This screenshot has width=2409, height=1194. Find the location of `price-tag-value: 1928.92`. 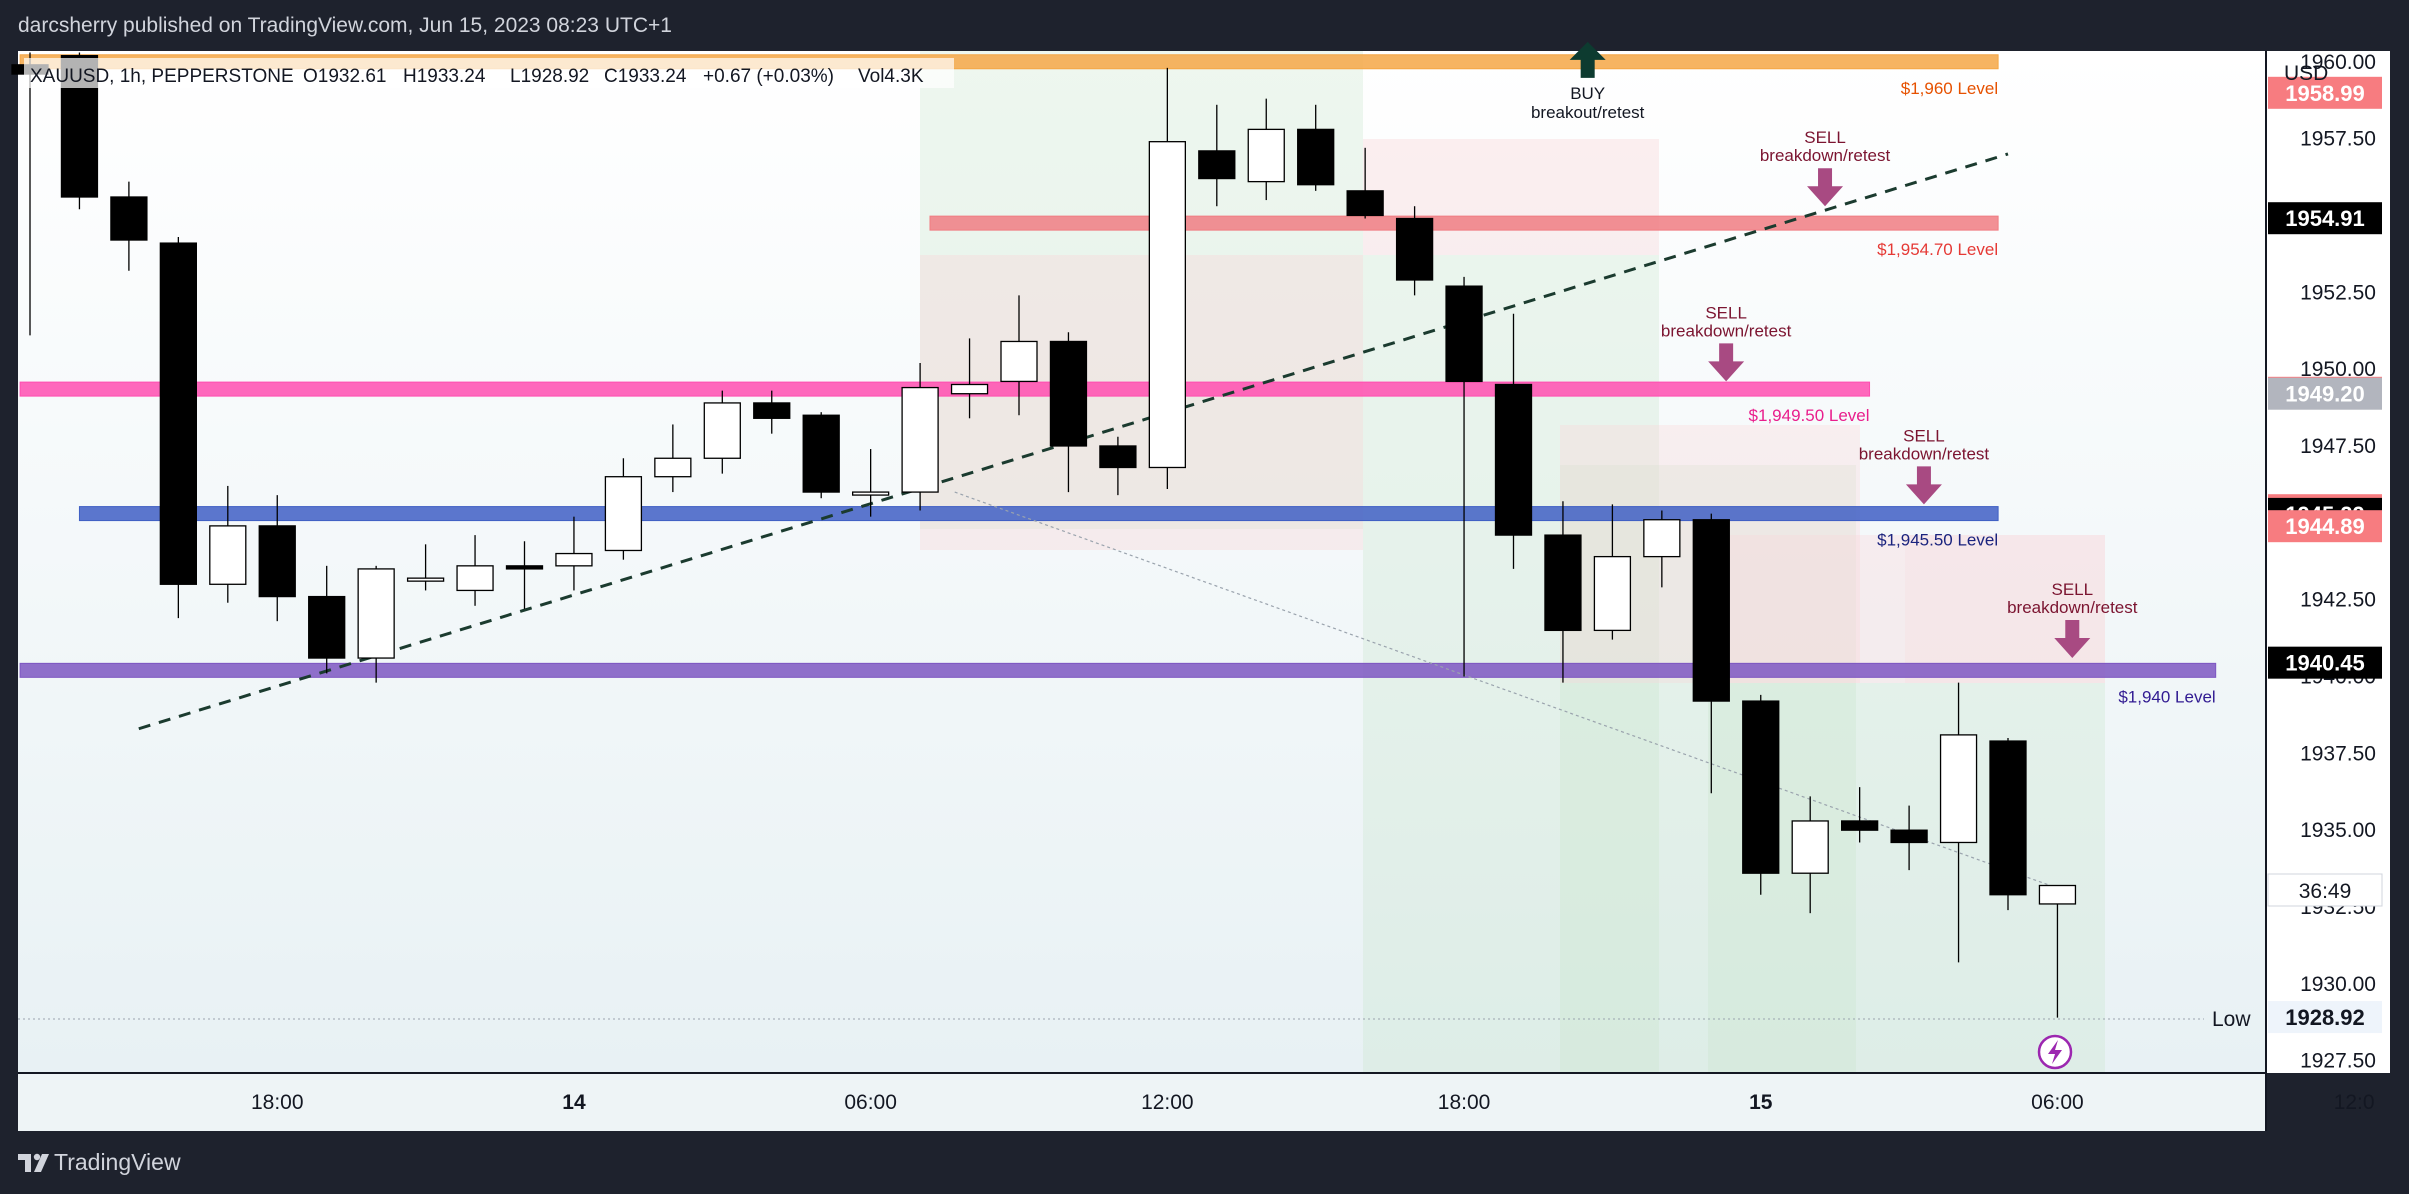

price-tag-value: 1928.92 is located at coordinates (2325, 1017).